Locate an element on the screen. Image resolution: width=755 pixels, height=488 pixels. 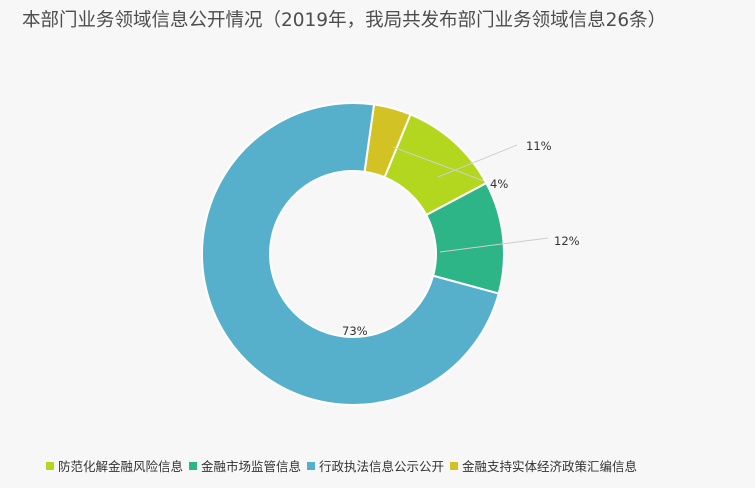
legend-label-financial-risk: 防范化解金融风险信息 is located at coordinates (121, 466).